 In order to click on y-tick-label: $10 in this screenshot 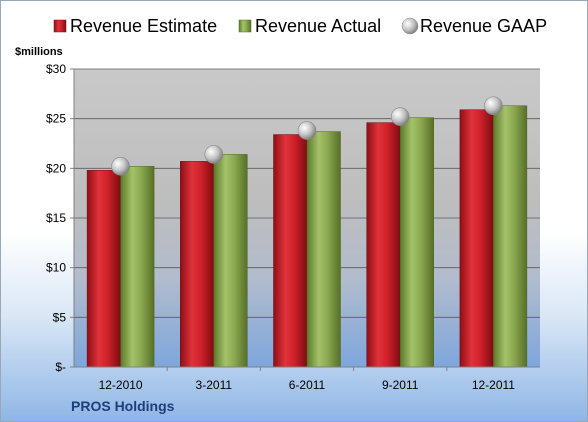, I will do `click(56, 268)`.